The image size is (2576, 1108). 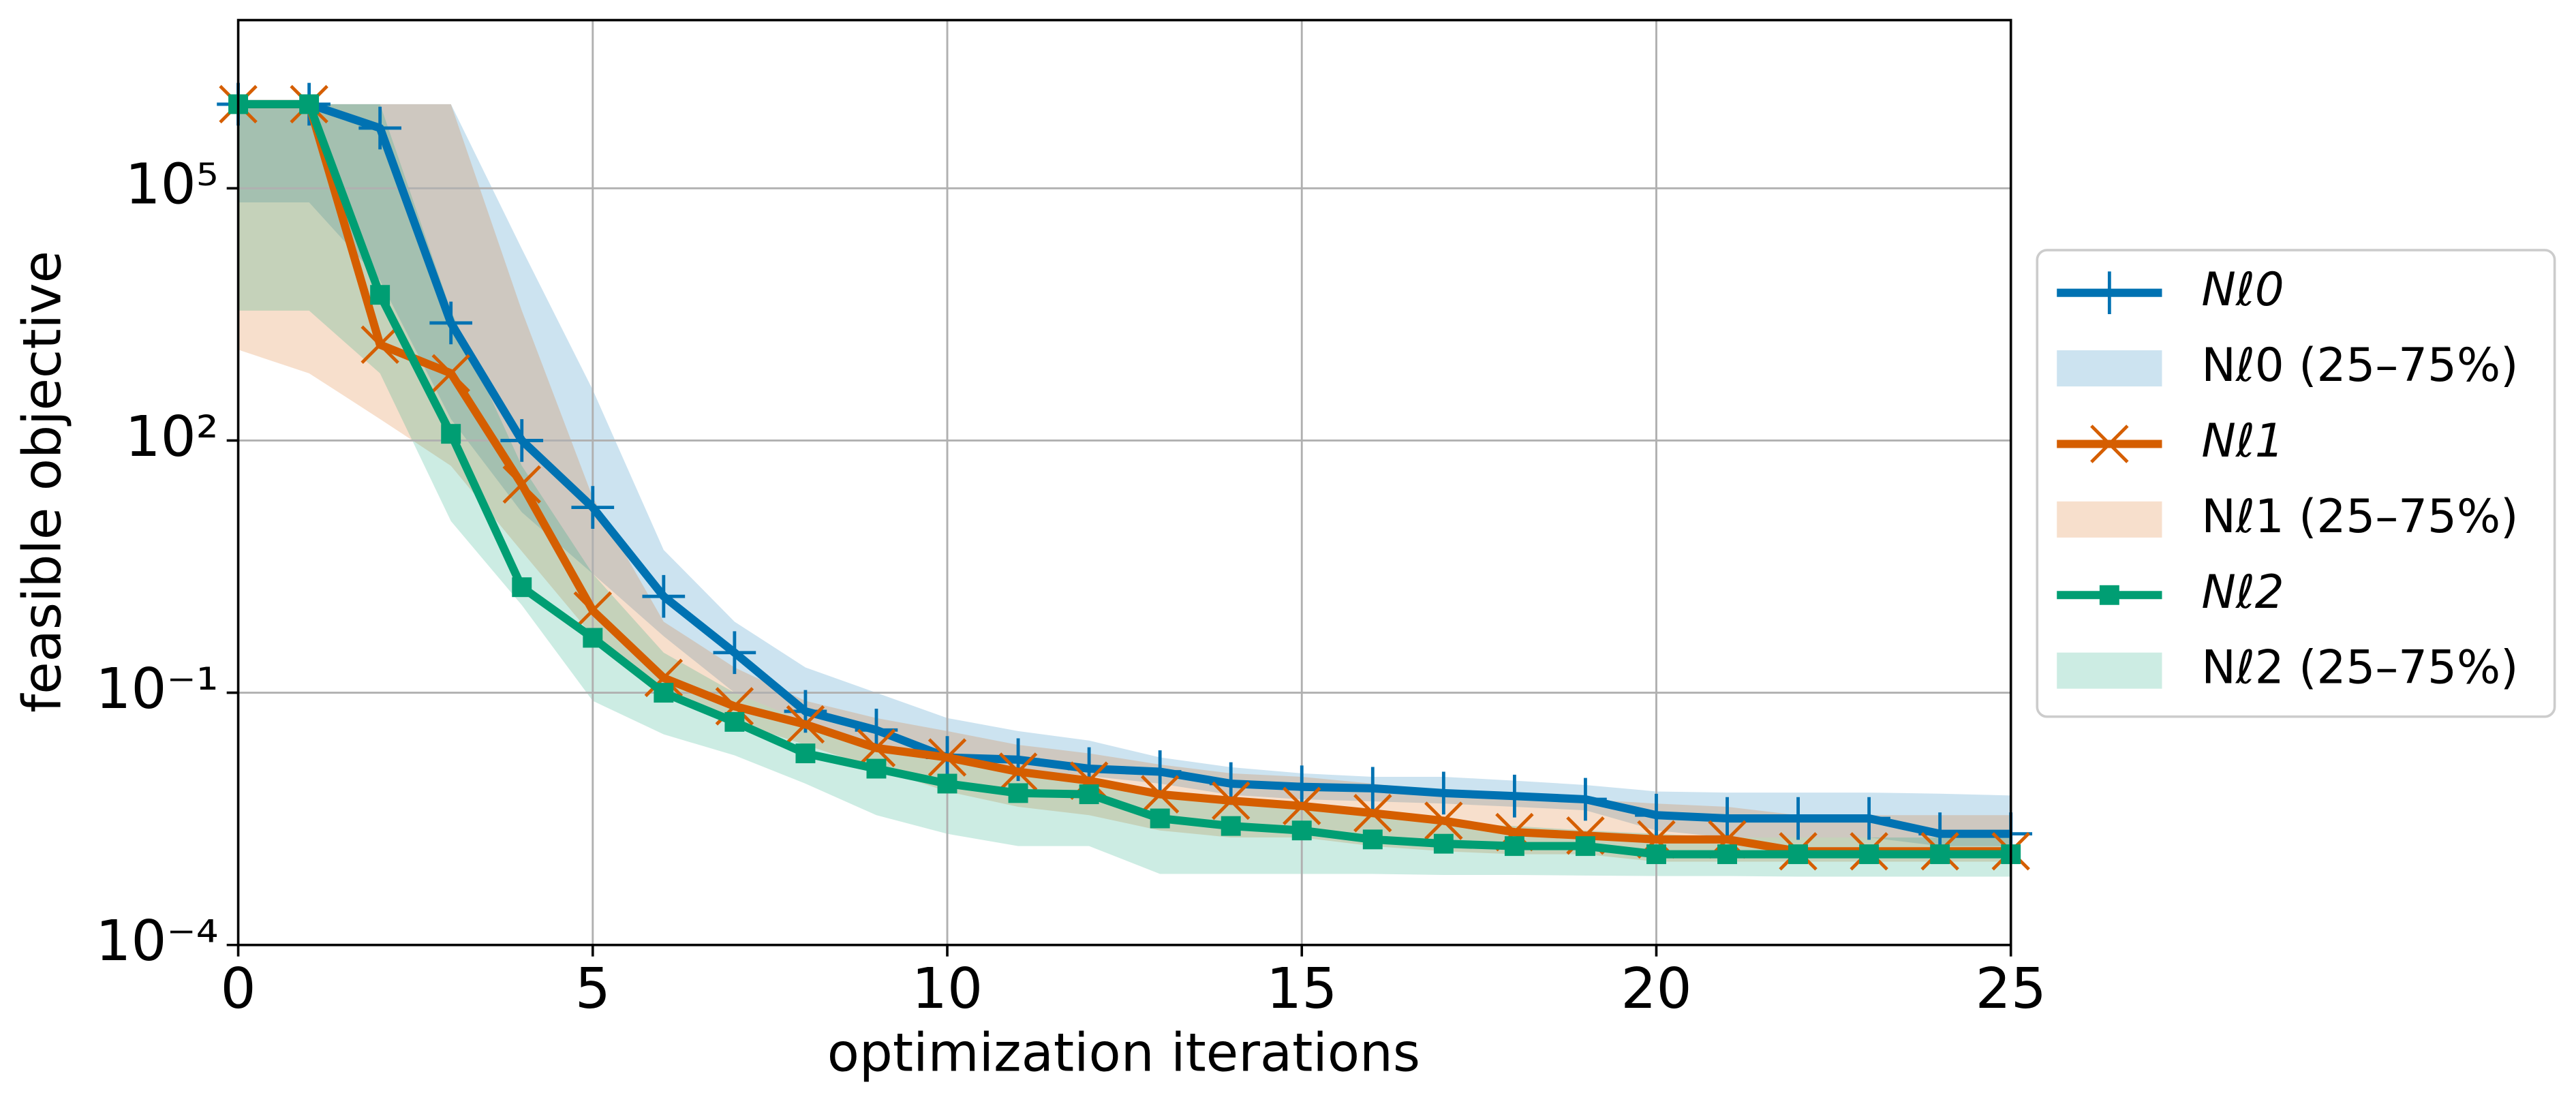 What do you see at coordinates (171, 437) in the screenshot?
I see `y-tick-label: 10²` at bounding box center [171, 437].